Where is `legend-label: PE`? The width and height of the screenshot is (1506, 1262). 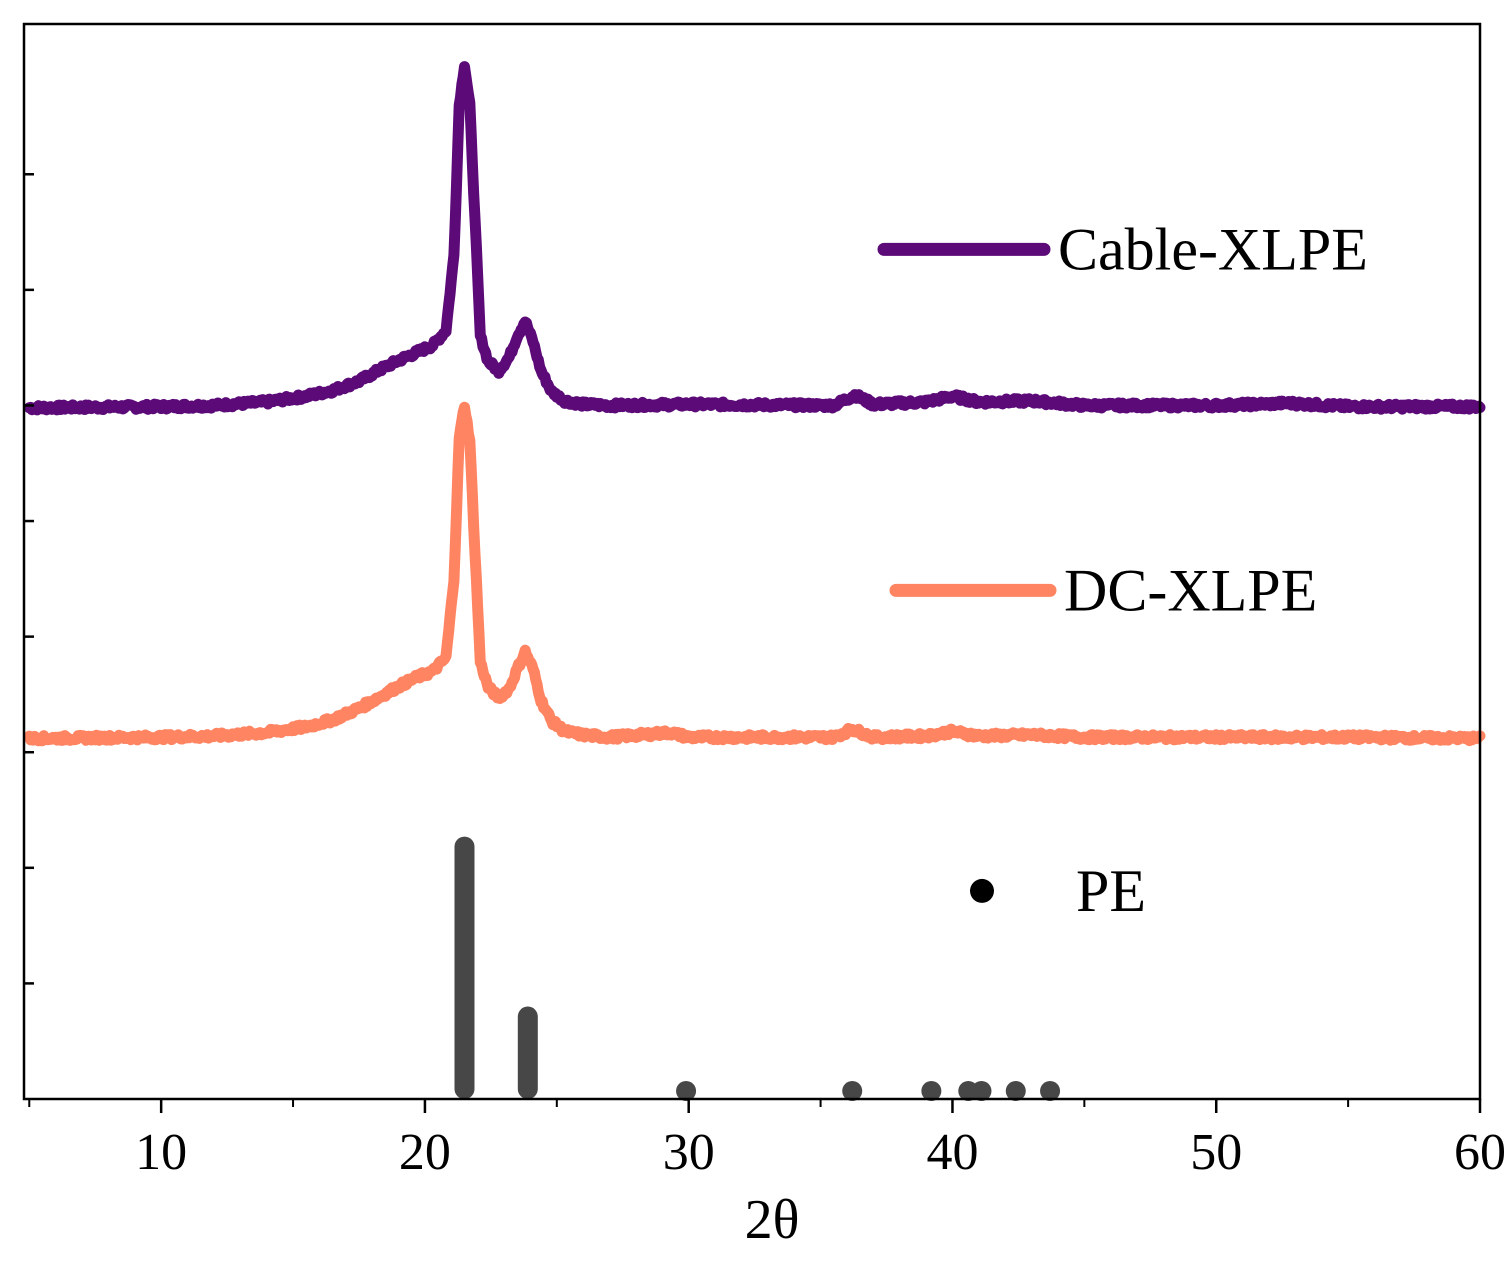
legend-label: PE is located at coordinates (1111, 891).